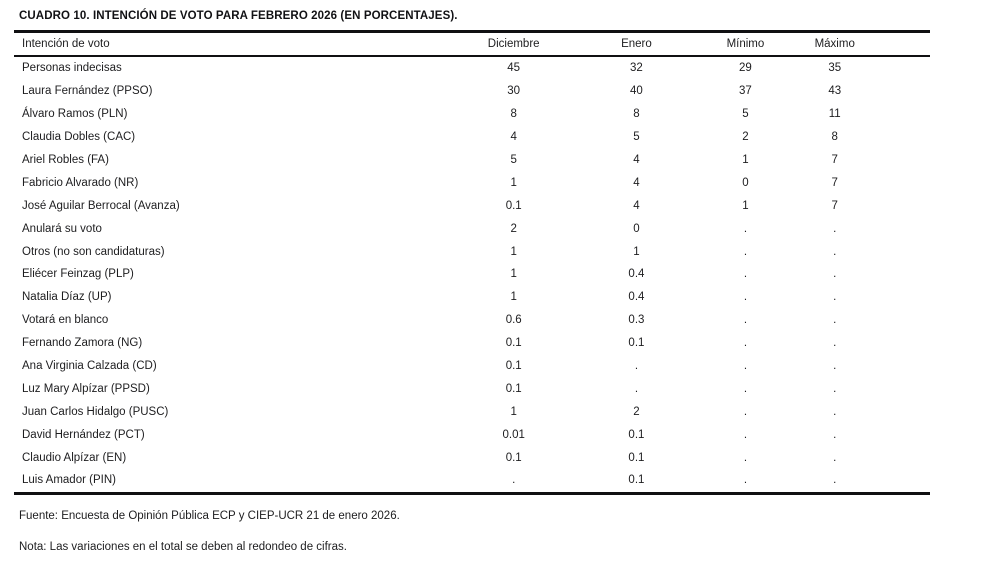  I want to click on candidate-name-cell: Personas indecisas, so click(72, 68).